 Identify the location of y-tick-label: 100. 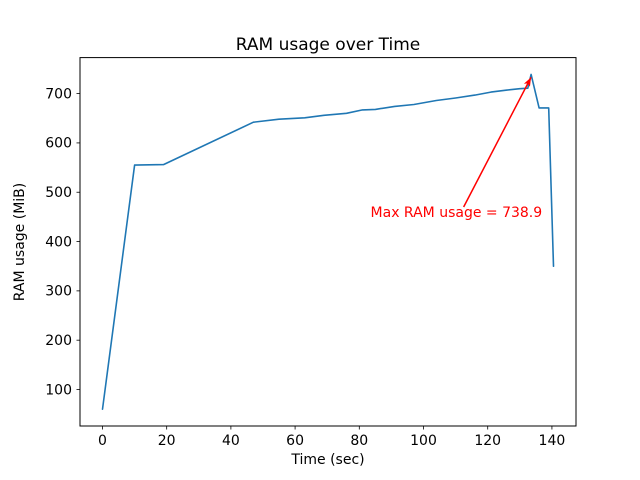
(58, 390).